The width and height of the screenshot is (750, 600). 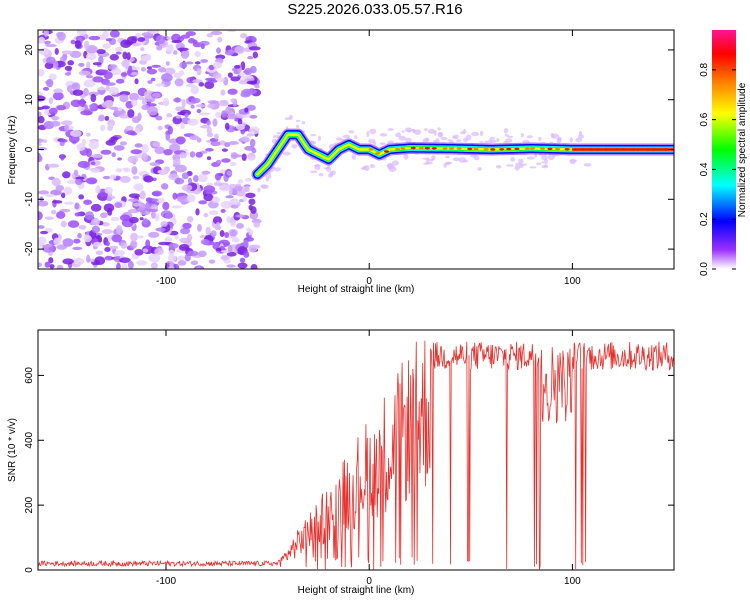 I want to click on y-tick-label: 10, so click(x=29, y=100).